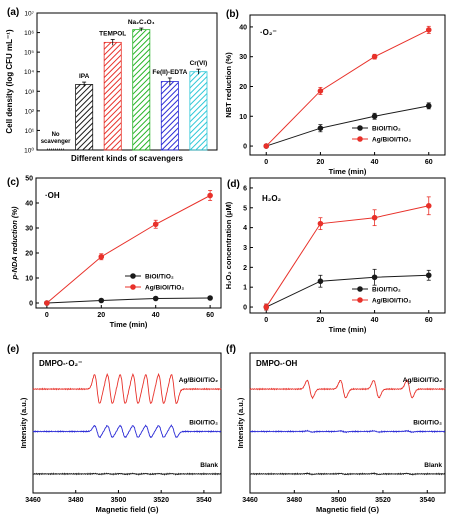 This screenshot has height=520, width=456. Describe the element at coordinates (13, 182) in the screenshot. I see `panel-c-tag: (c)` at that location.